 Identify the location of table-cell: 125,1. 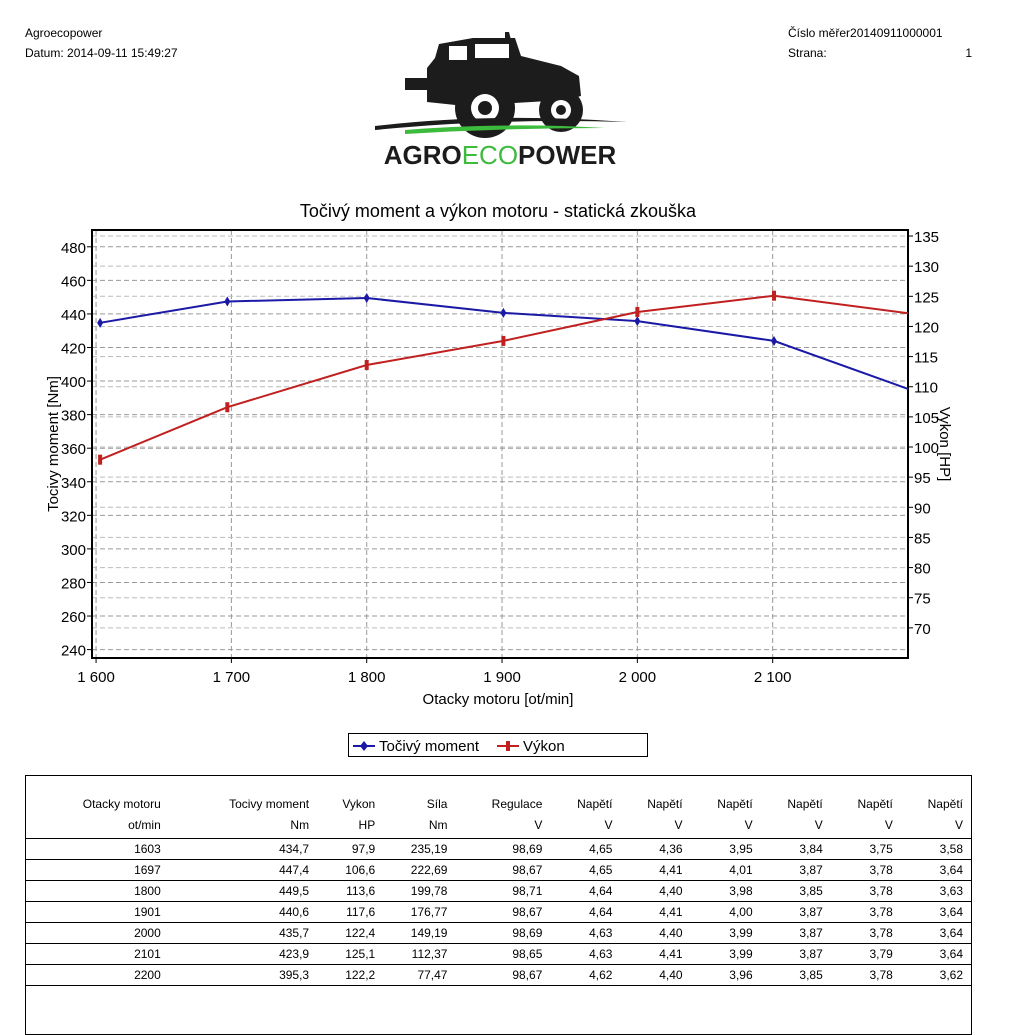
(350, 954).